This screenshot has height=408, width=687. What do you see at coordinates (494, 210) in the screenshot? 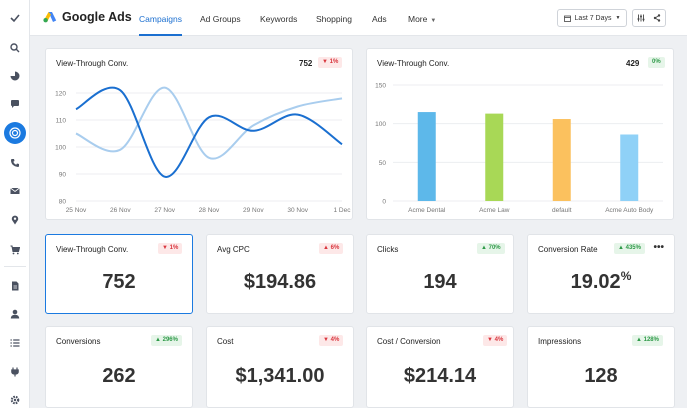
I see `x-tick-label: Acme Law` at bounding box center [494, 210].